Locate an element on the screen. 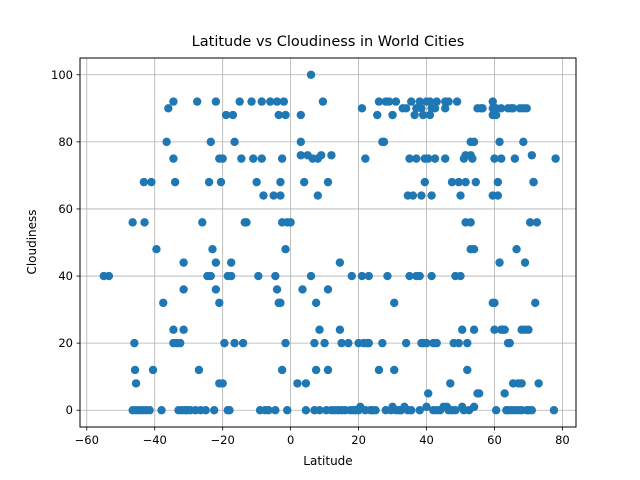  x-axis-ticks: −60 −40 −20 0 20 40 60 80 is located at coordinates (322, 437).